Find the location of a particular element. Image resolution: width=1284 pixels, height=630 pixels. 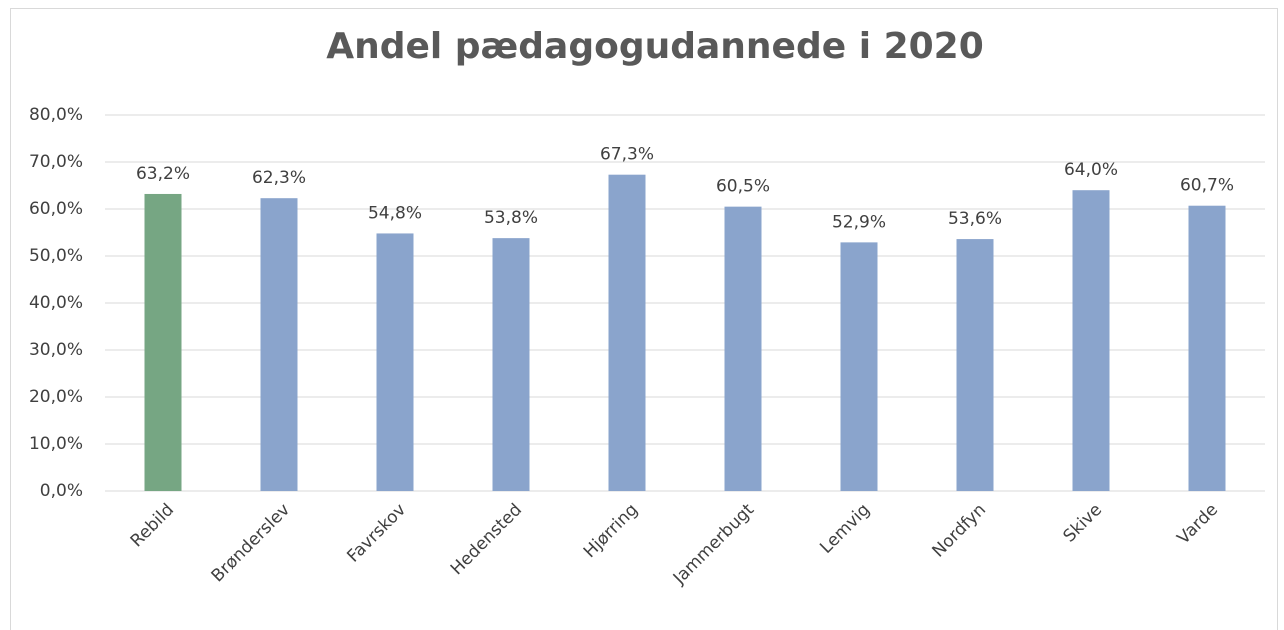

data-label: 67,3% is located at coordinates (627, 155).